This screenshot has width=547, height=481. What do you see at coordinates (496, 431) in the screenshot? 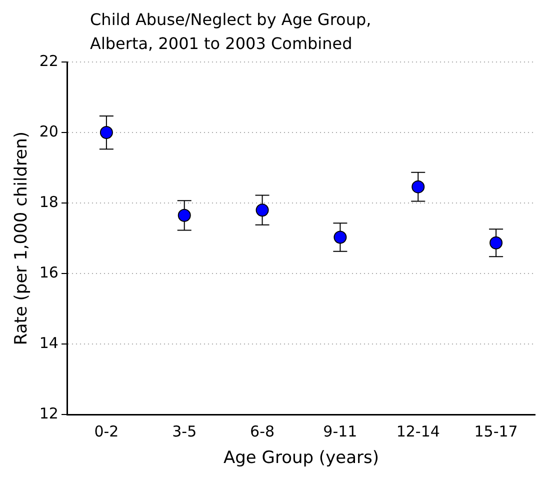
I see `x-tick-label: 15-17` at bounding box center [496, 431].